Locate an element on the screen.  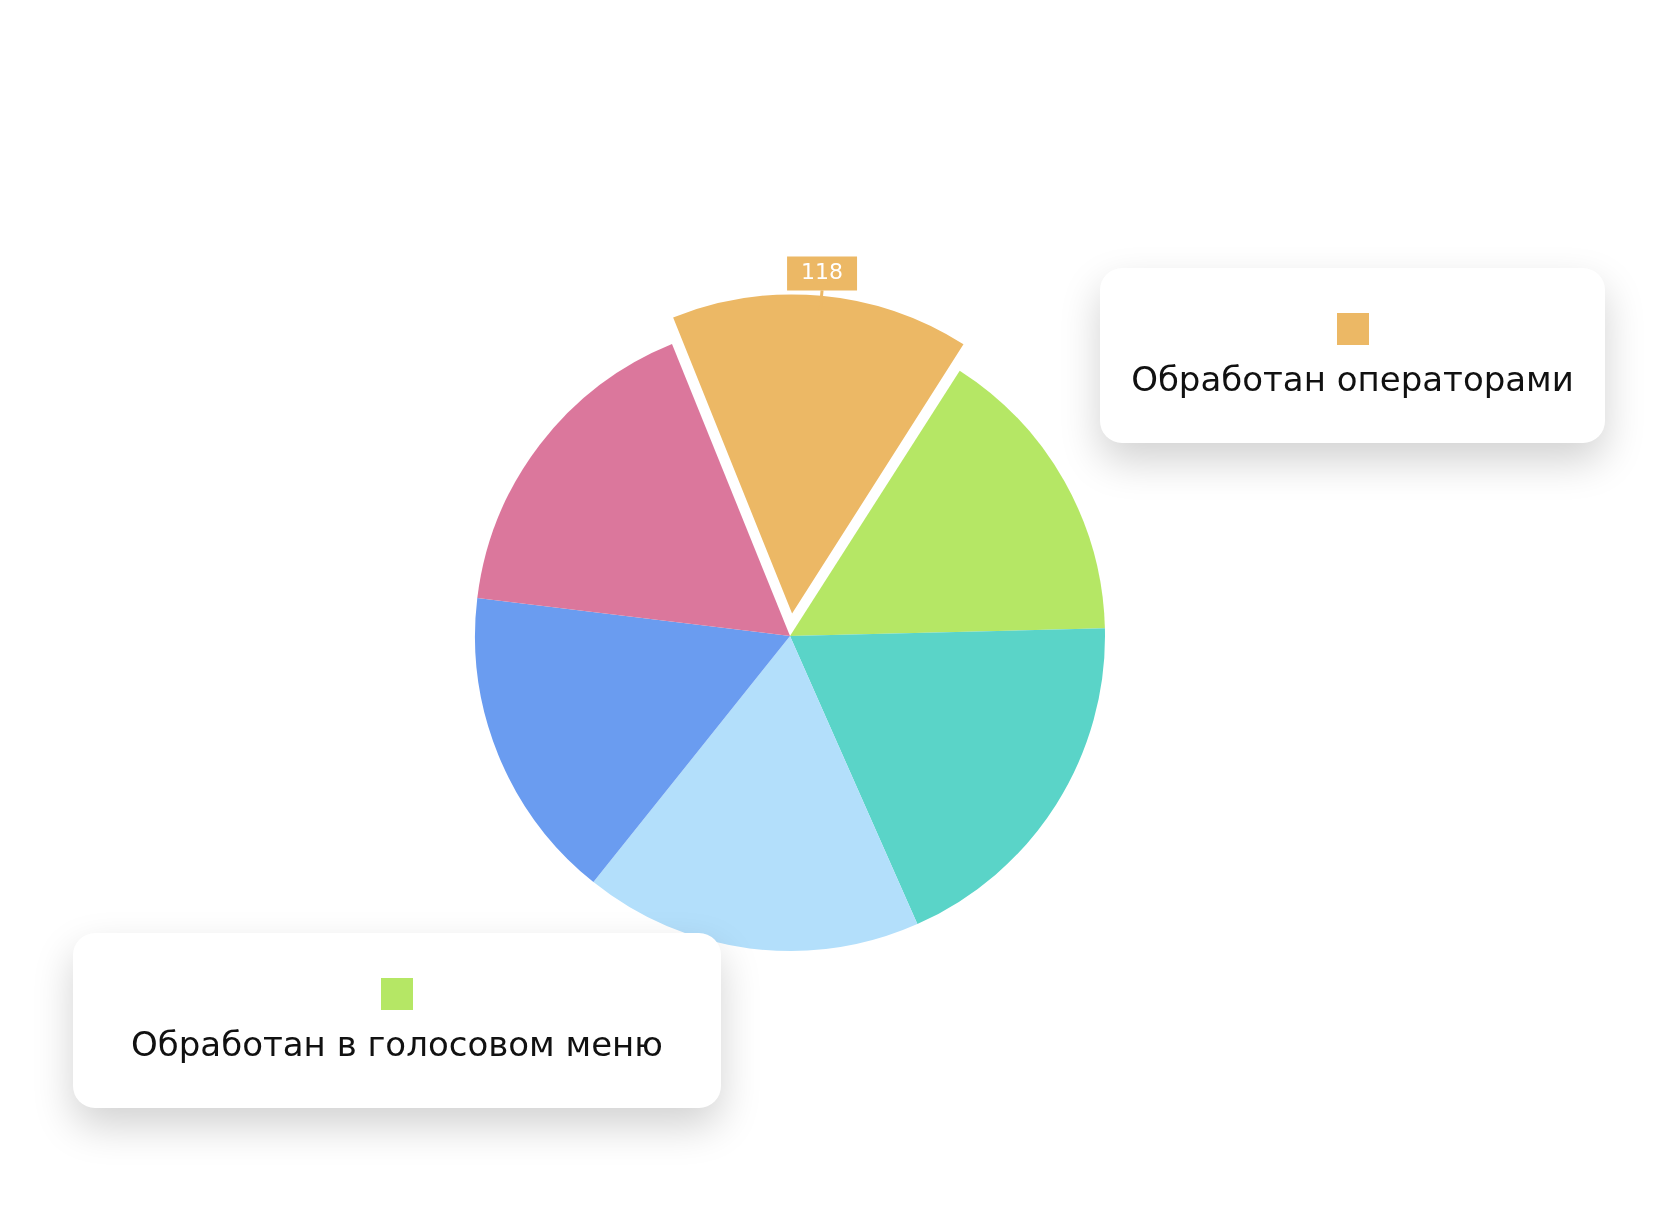
legend-label: Обработан операторами is located at coordinates (1352, 378).